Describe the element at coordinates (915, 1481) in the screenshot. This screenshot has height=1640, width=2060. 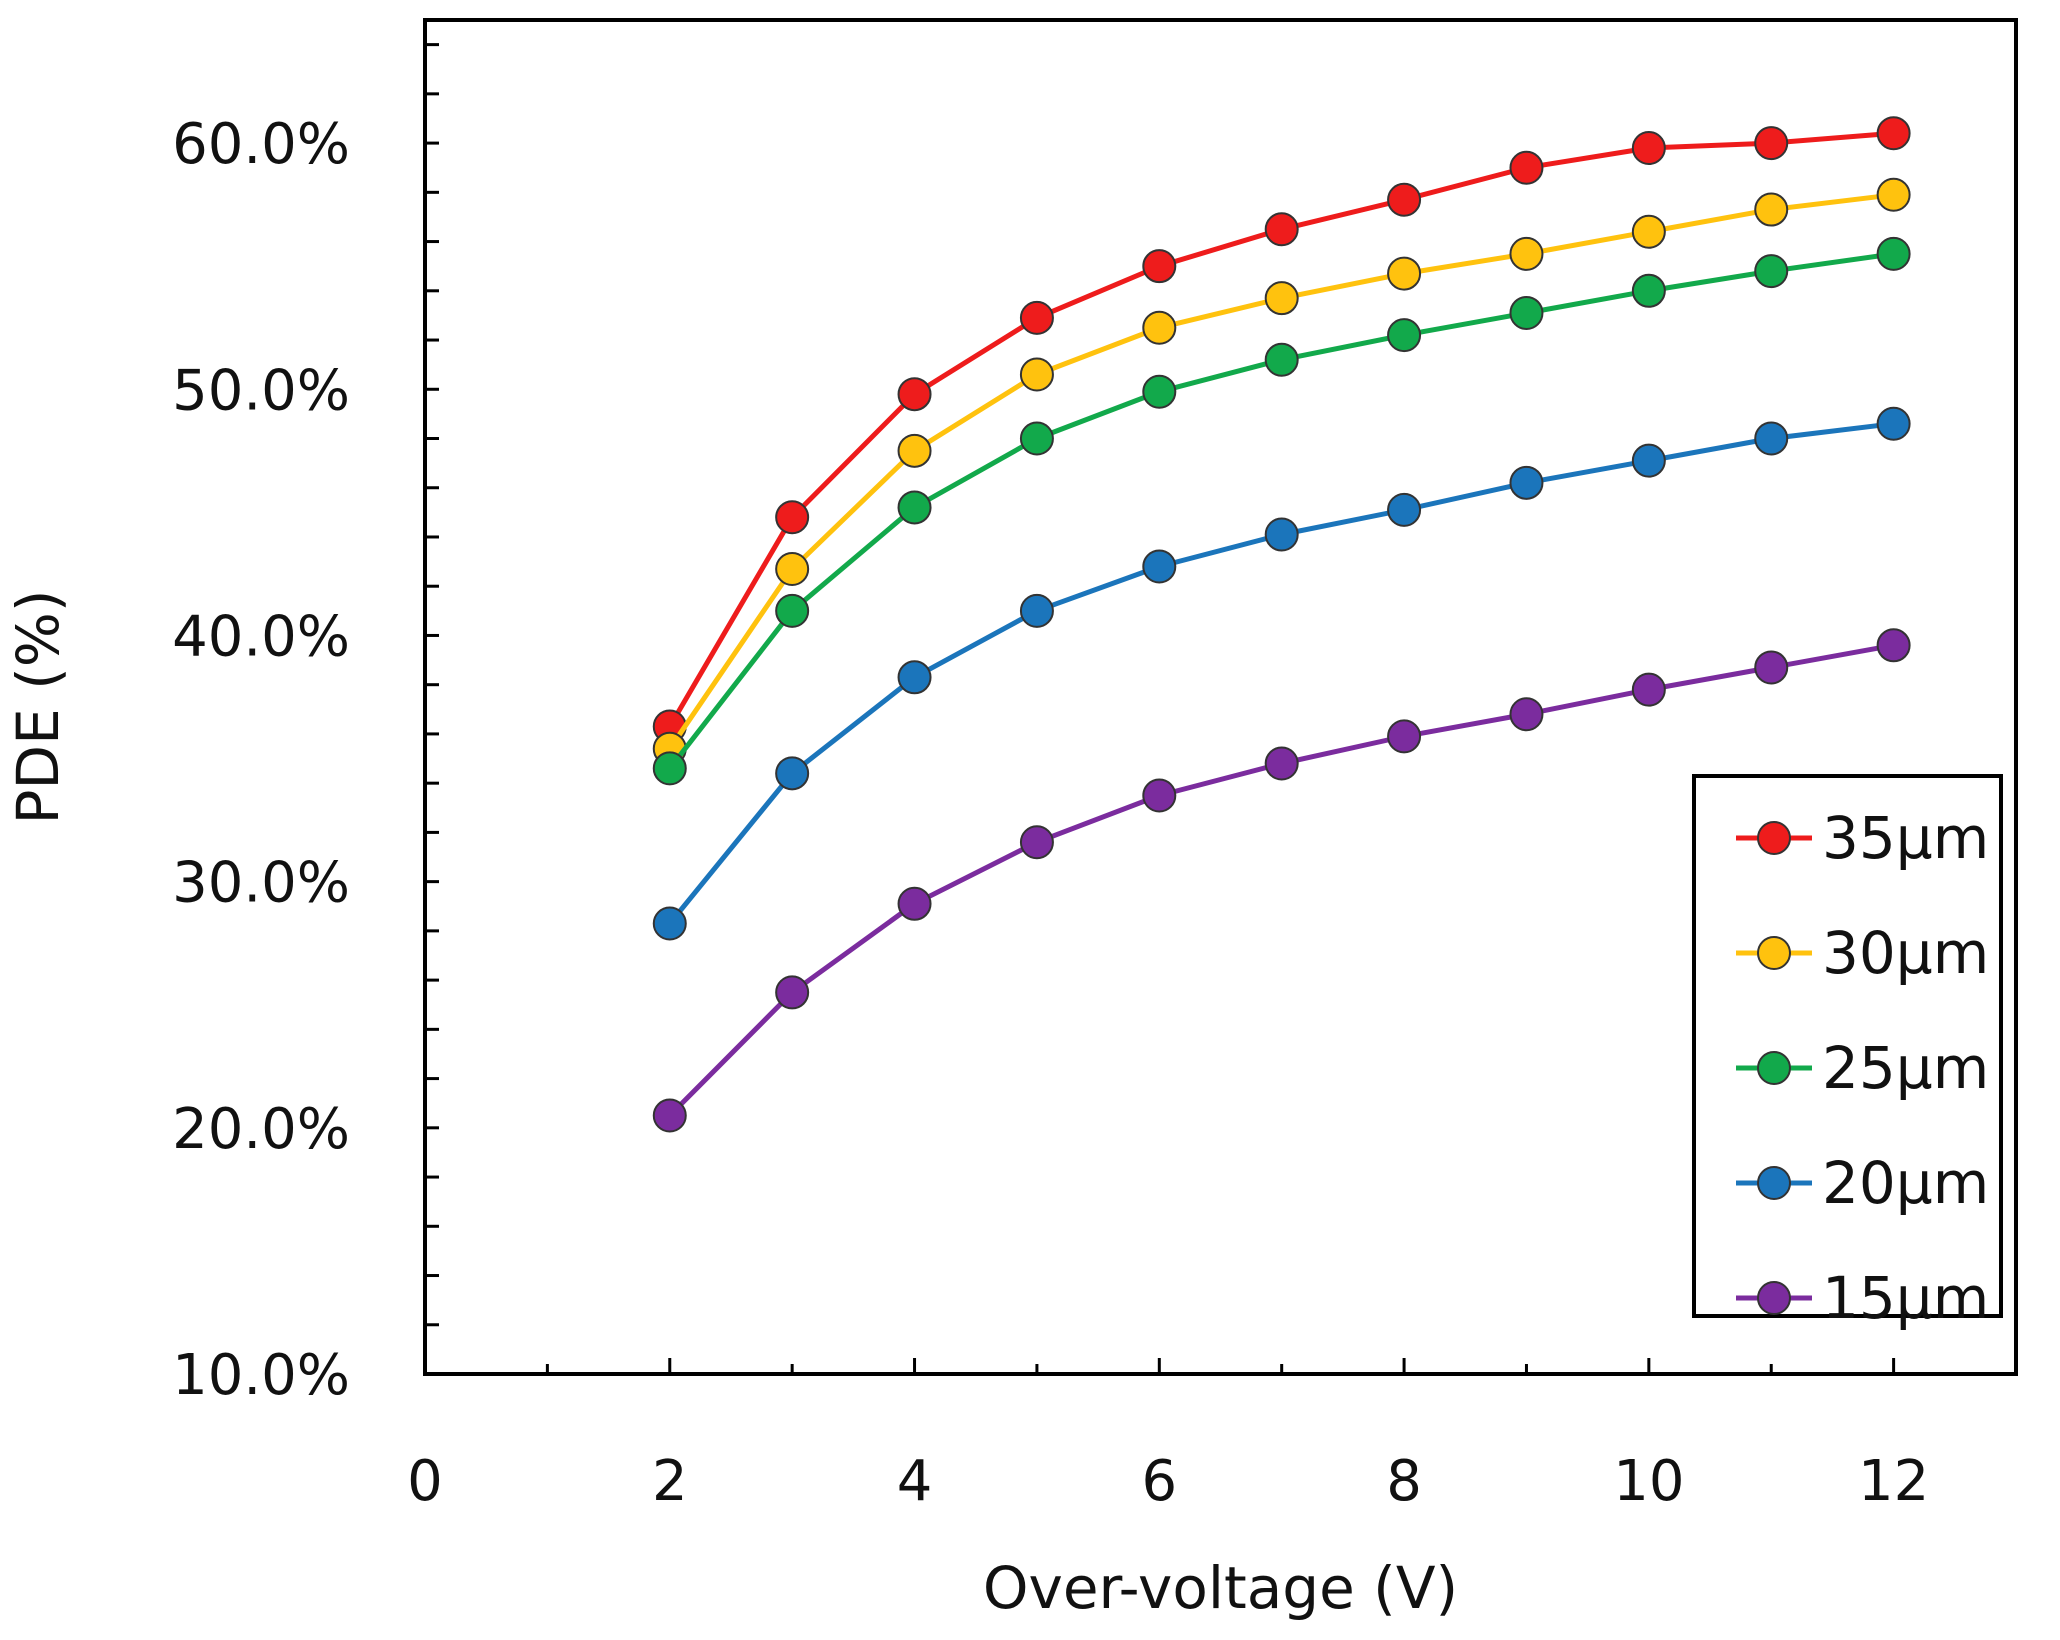
I see `x-tick-label: 4` at that location.